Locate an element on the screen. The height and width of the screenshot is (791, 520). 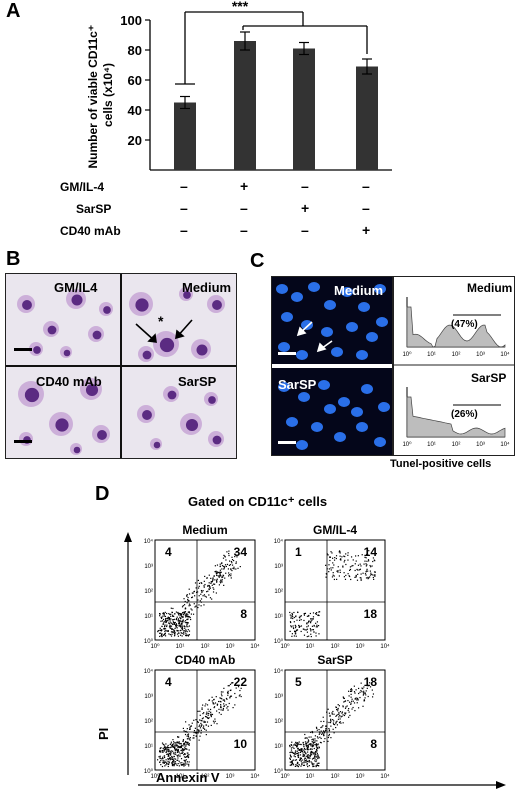
micro-label-gmil4: GM/IL4 is located at coordinates (76, 287).